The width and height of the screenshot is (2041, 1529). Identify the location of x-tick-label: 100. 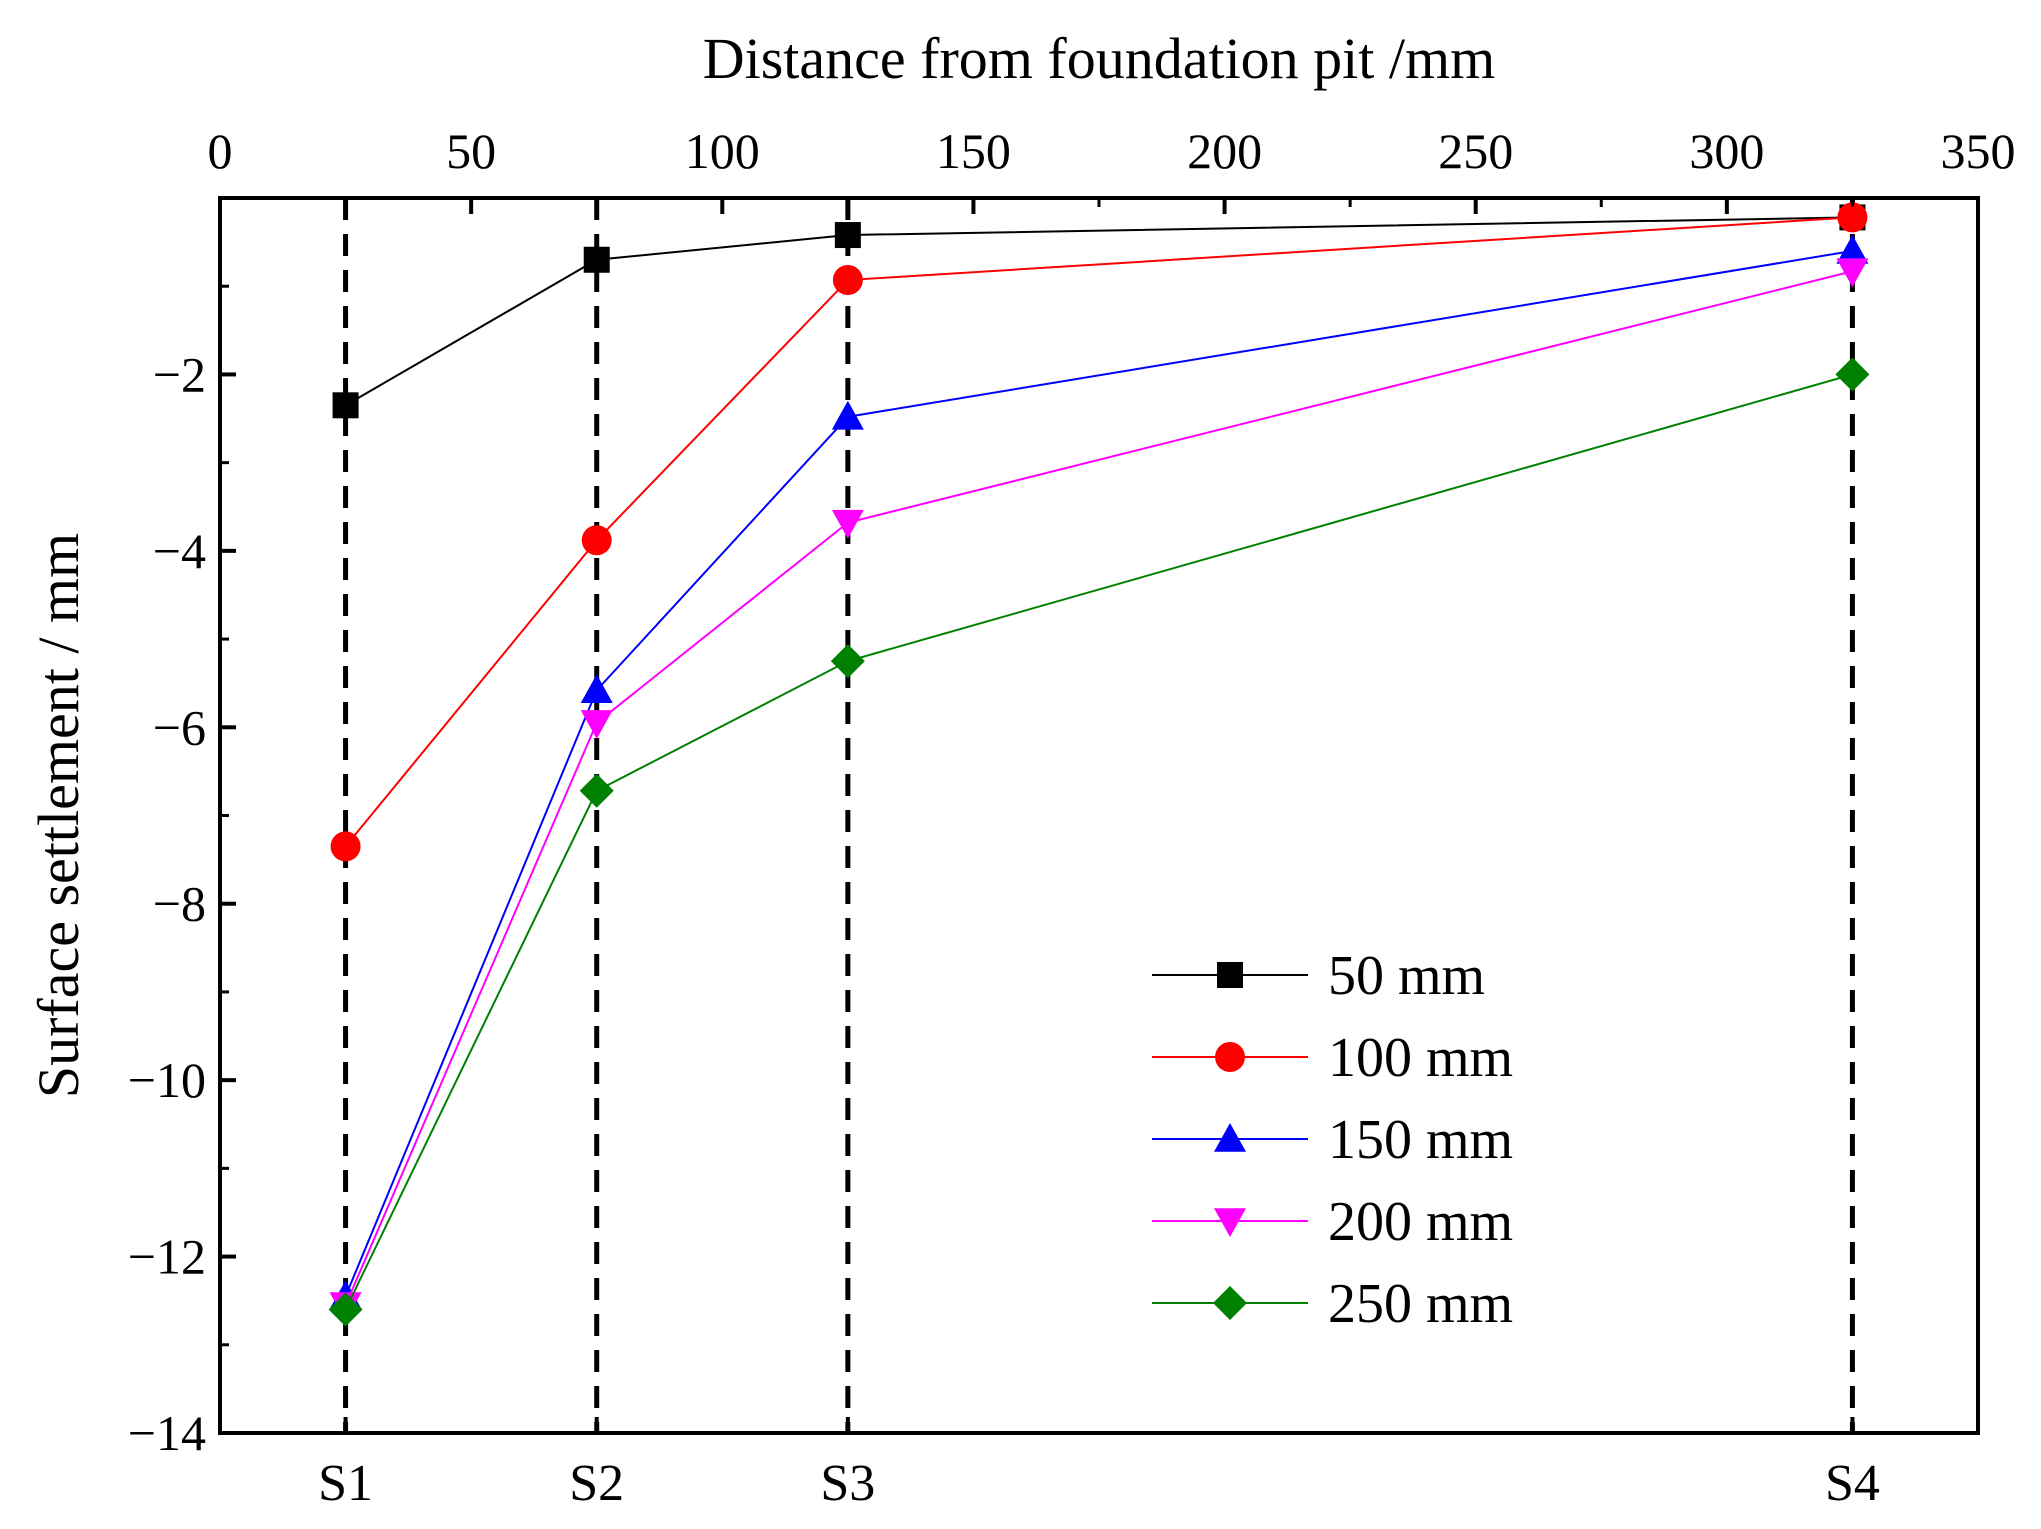
(722, 151).